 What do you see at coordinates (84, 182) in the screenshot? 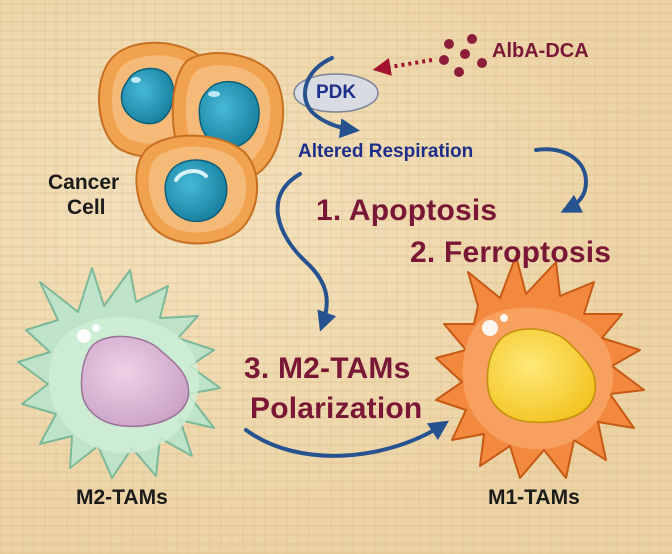
I see `cancer-cell-label-line1: Cancer` at bounding box center [84, 182].